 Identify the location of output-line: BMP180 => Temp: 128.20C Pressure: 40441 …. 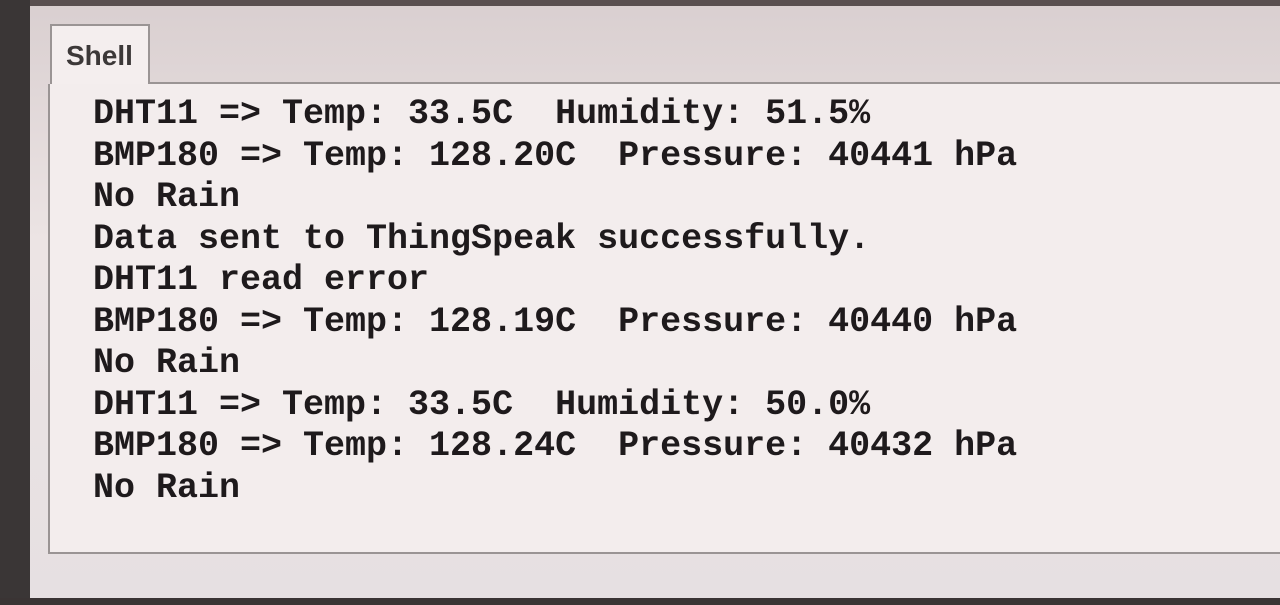
(555, 155).